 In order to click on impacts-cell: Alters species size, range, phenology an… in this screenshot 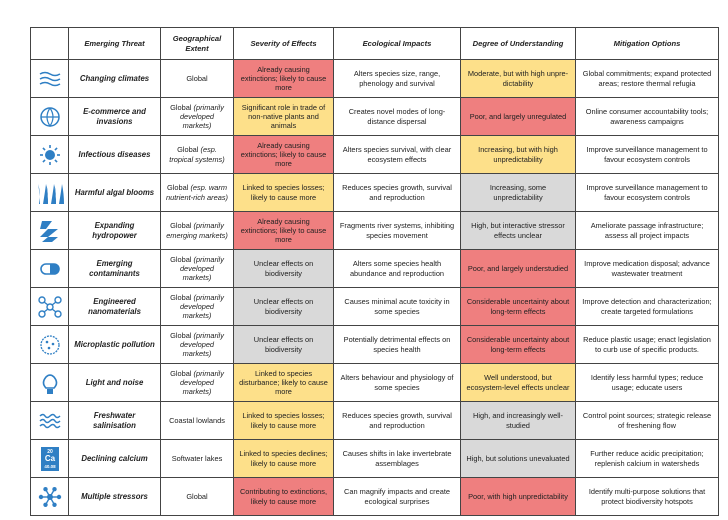, I will do `click(397, 78)`.